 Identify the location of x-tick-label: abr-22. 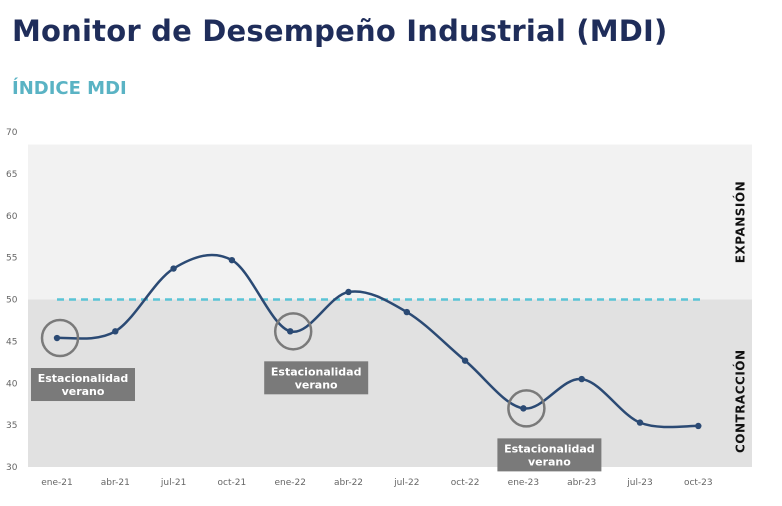
(348, 483).